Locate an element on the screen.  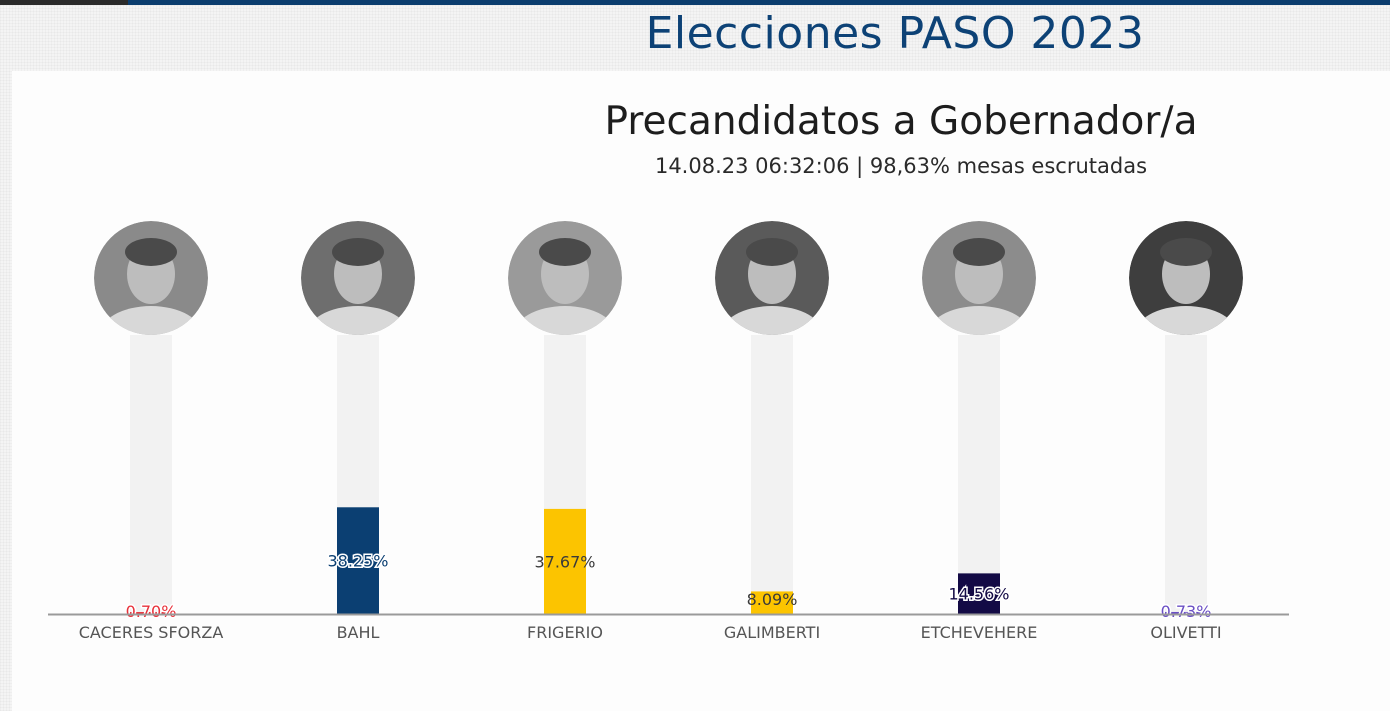
category-label: BAHL is located at coordinates (358, 632).